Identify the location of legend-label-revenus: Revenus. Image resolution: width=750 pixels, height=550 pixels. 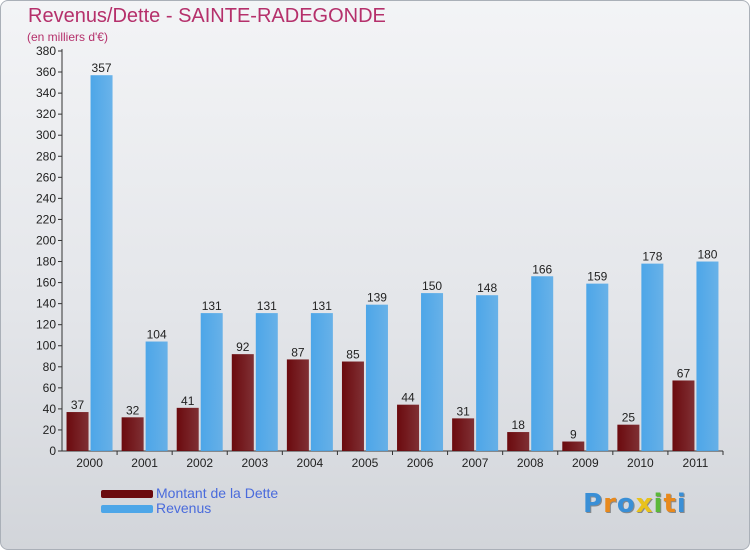
(184, 508).